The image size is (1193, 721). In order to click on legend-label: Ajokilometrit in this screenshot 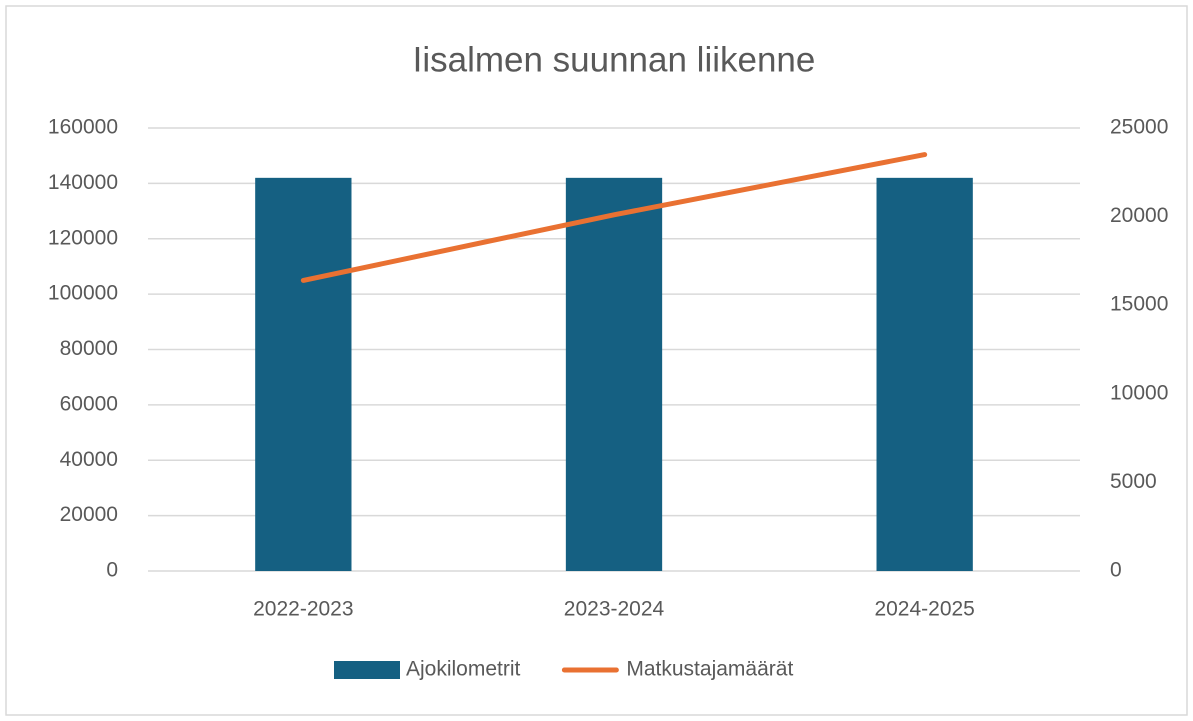, I will do `click(463, 669)`.